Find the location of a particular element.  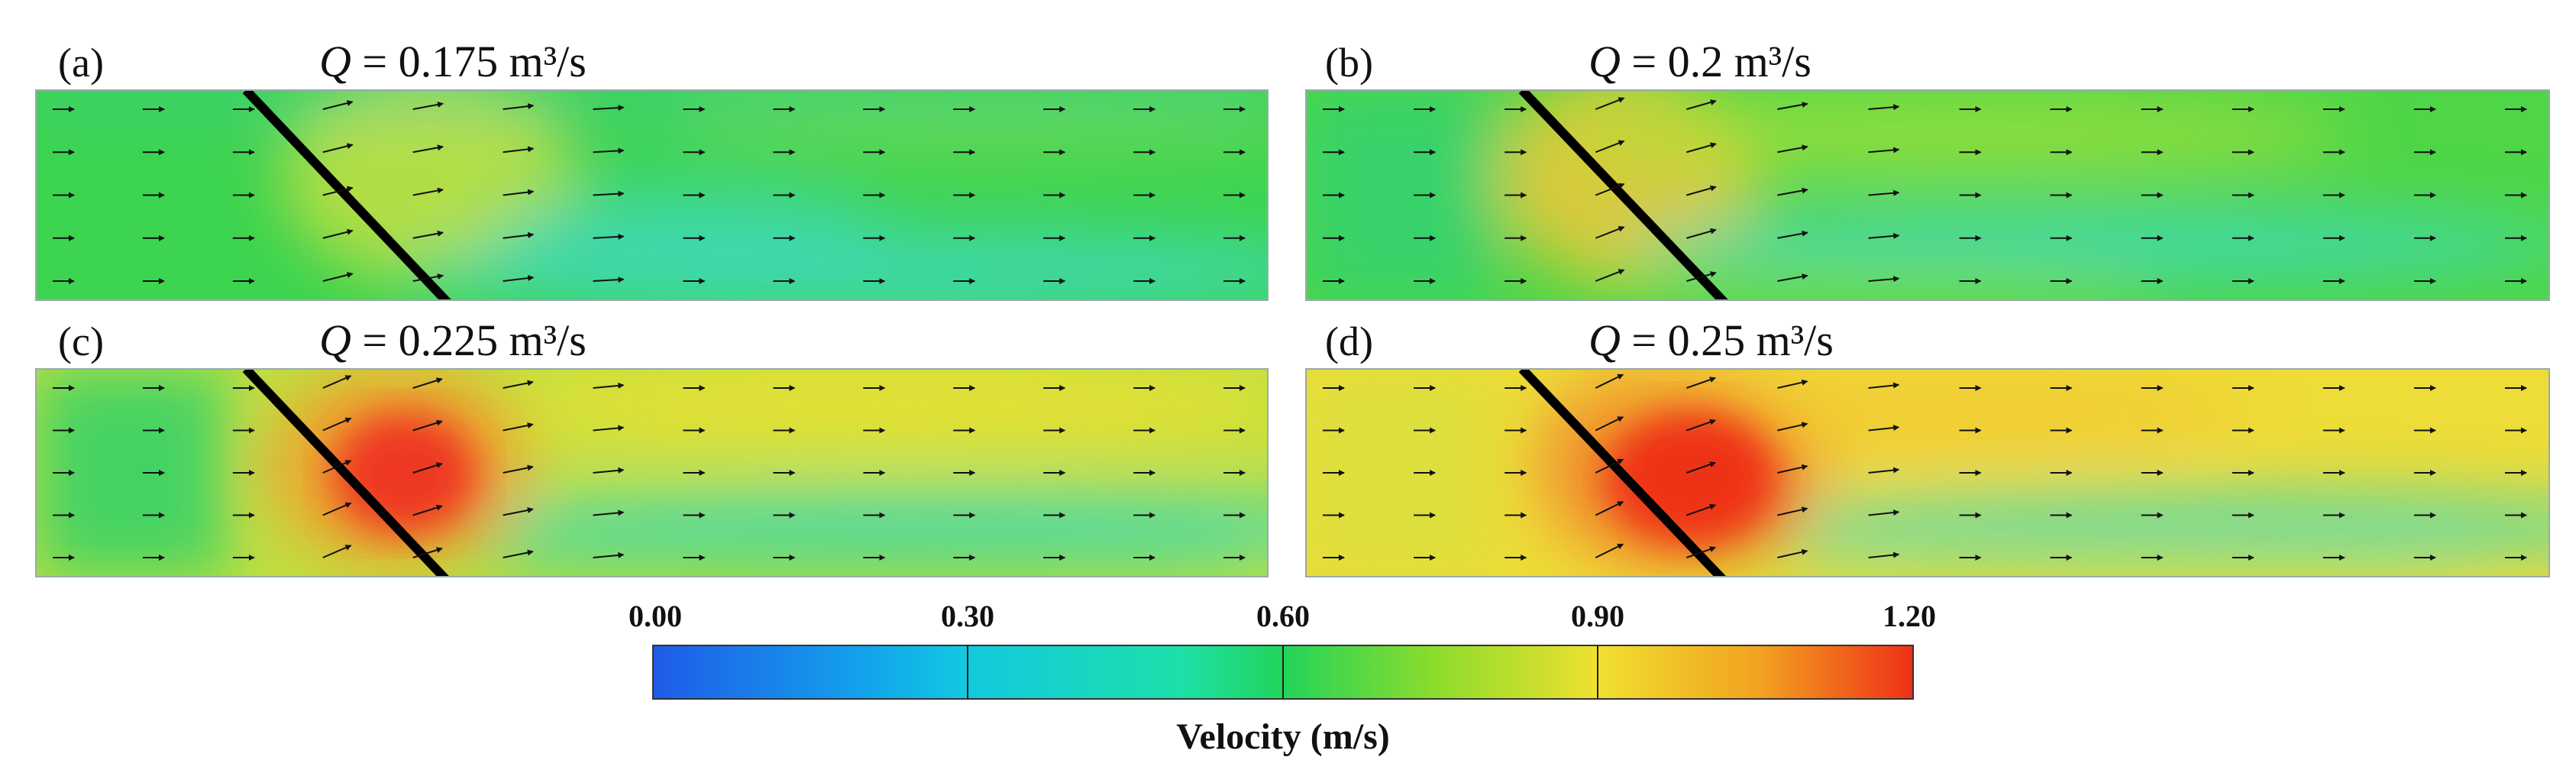

panel-a-inclined-plate is located at coordinates (347, 195).